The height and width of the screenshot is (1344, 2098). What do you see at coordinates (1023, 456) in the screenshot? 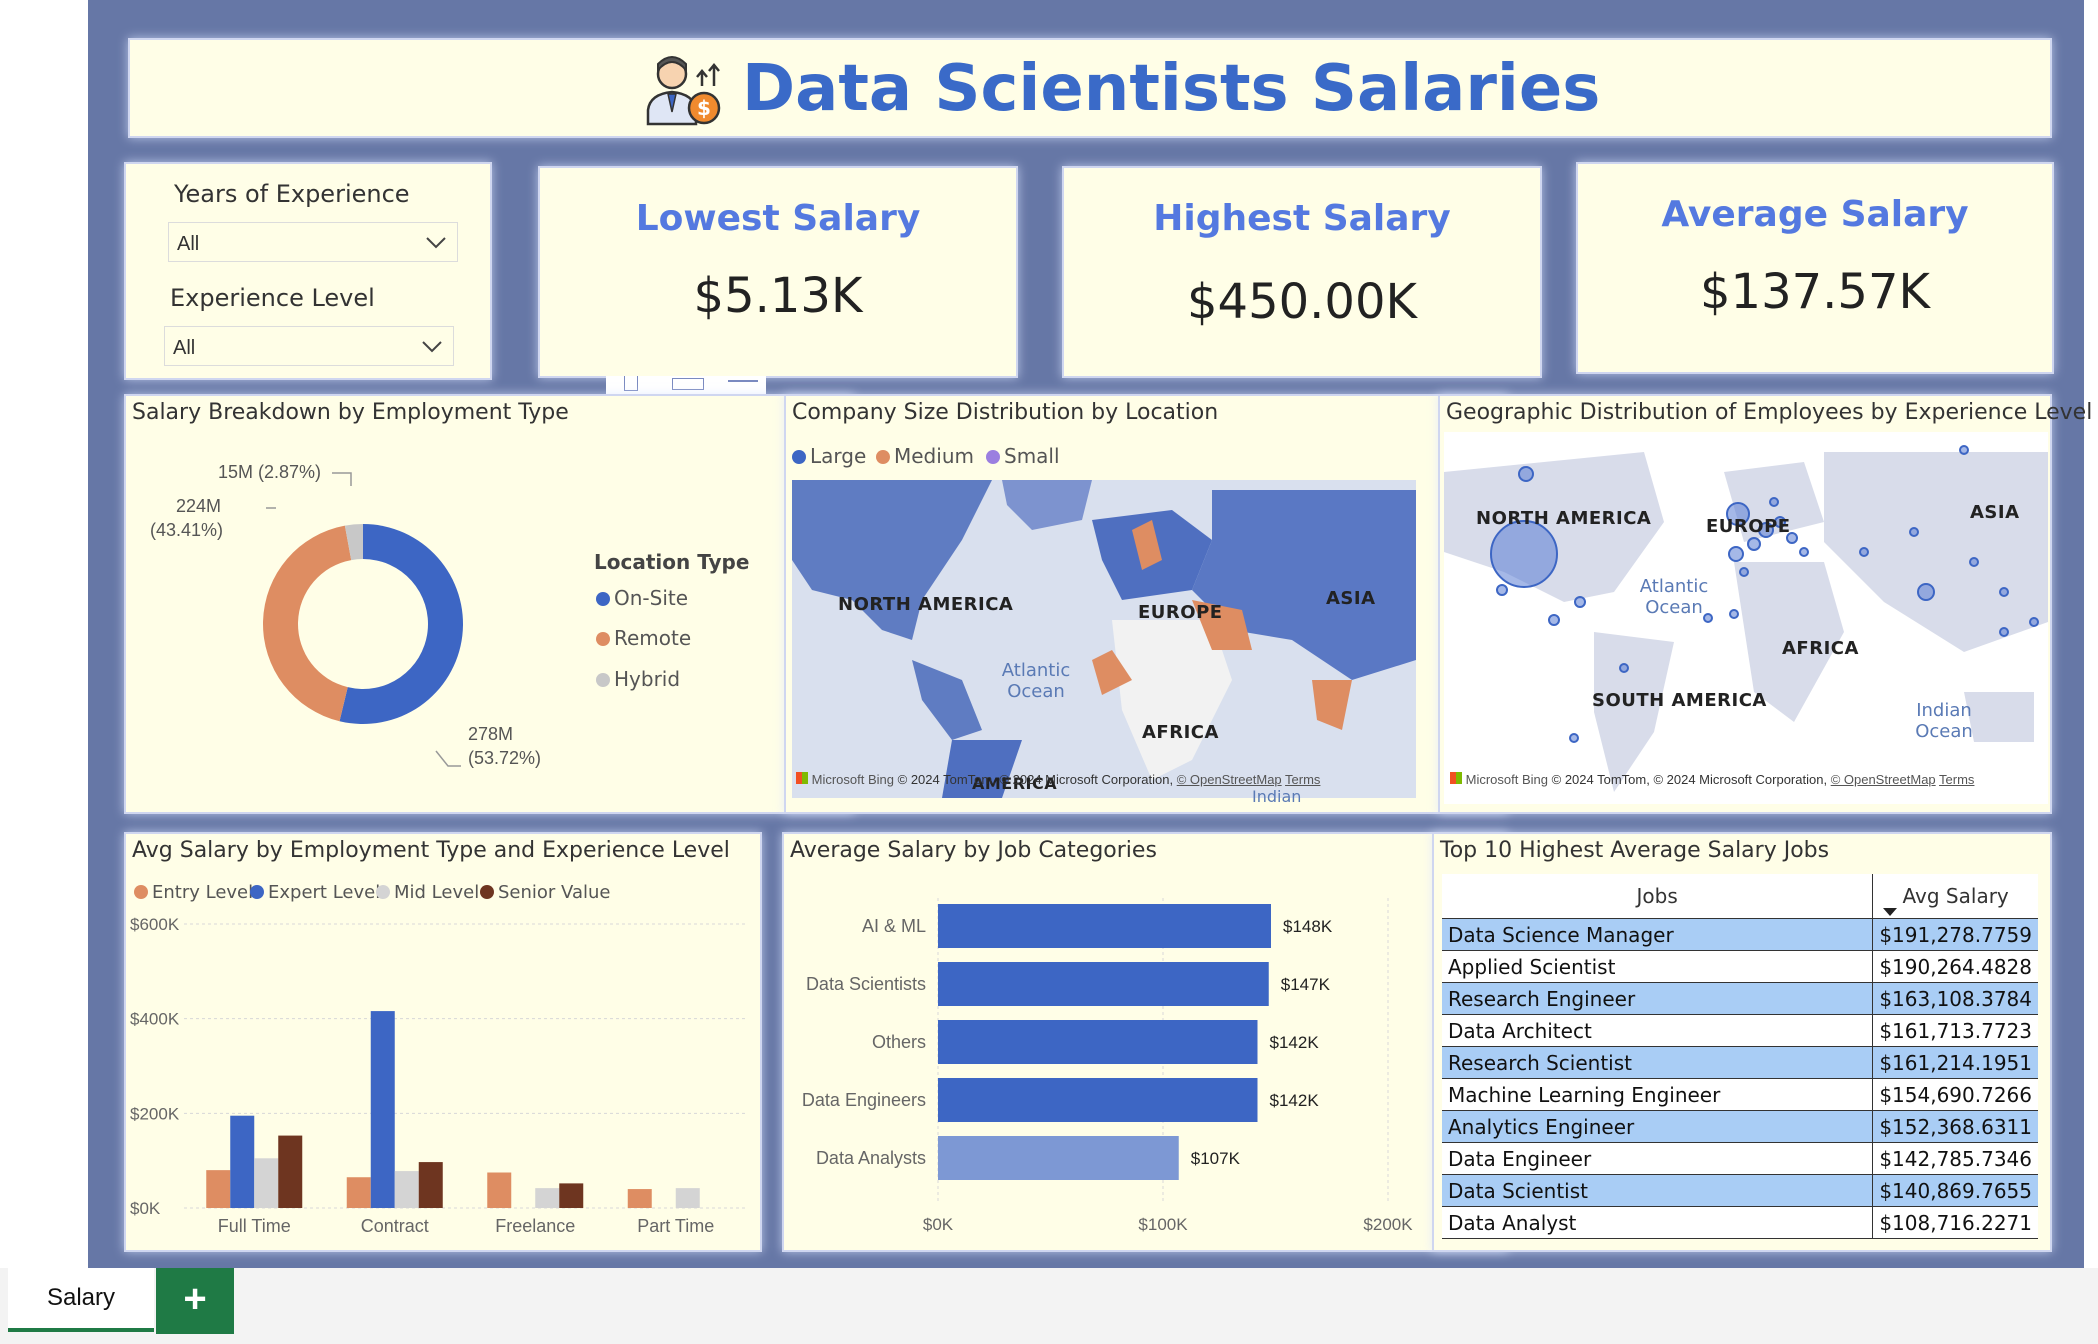
I see `legend-small: Small` at bounding box center [1023, 456].